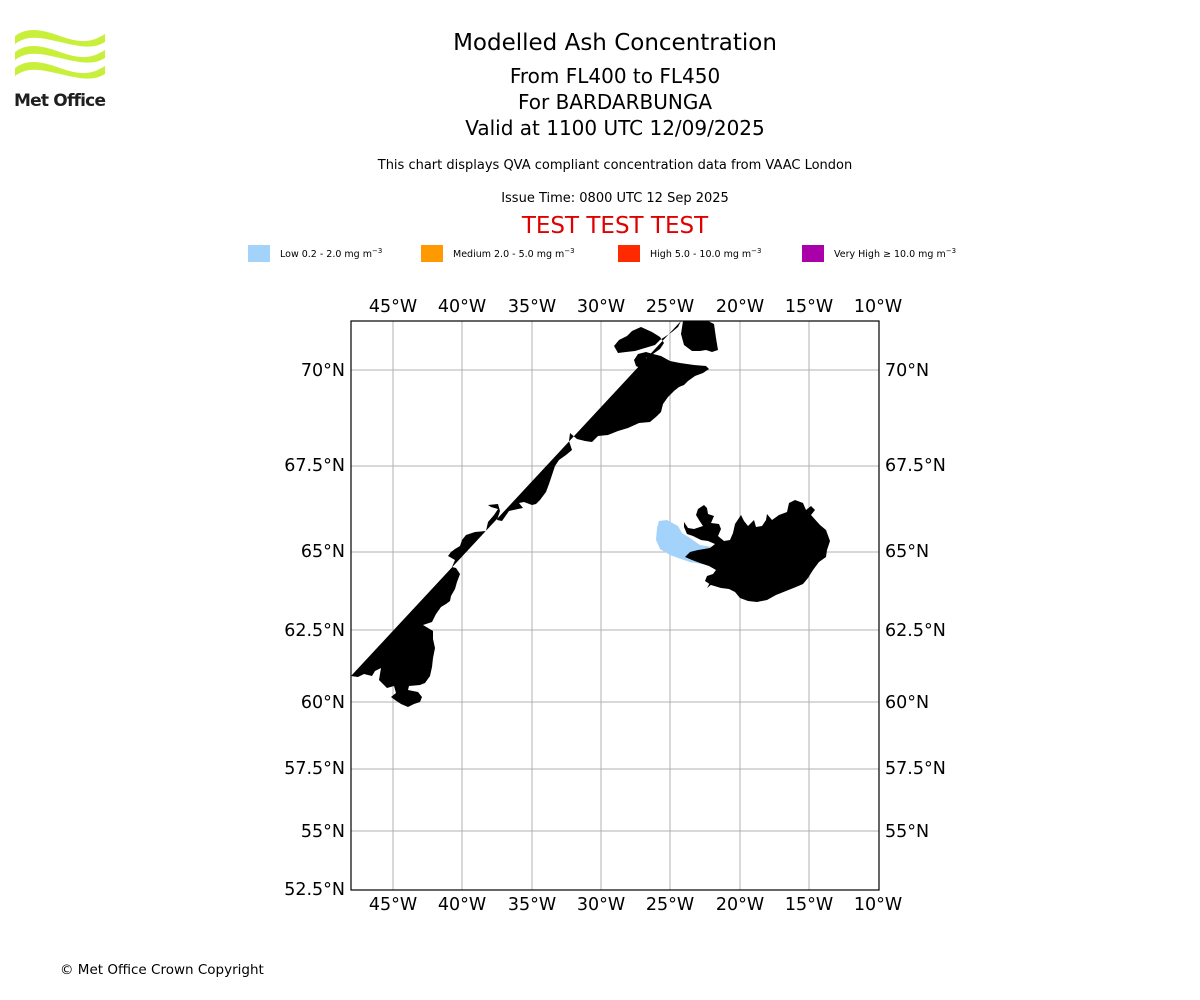  What do you see at coordinates (740, 905) in the screenshot?
I see `lon-label-bottom-20w: 20°W` at bounding box center [740, 905].